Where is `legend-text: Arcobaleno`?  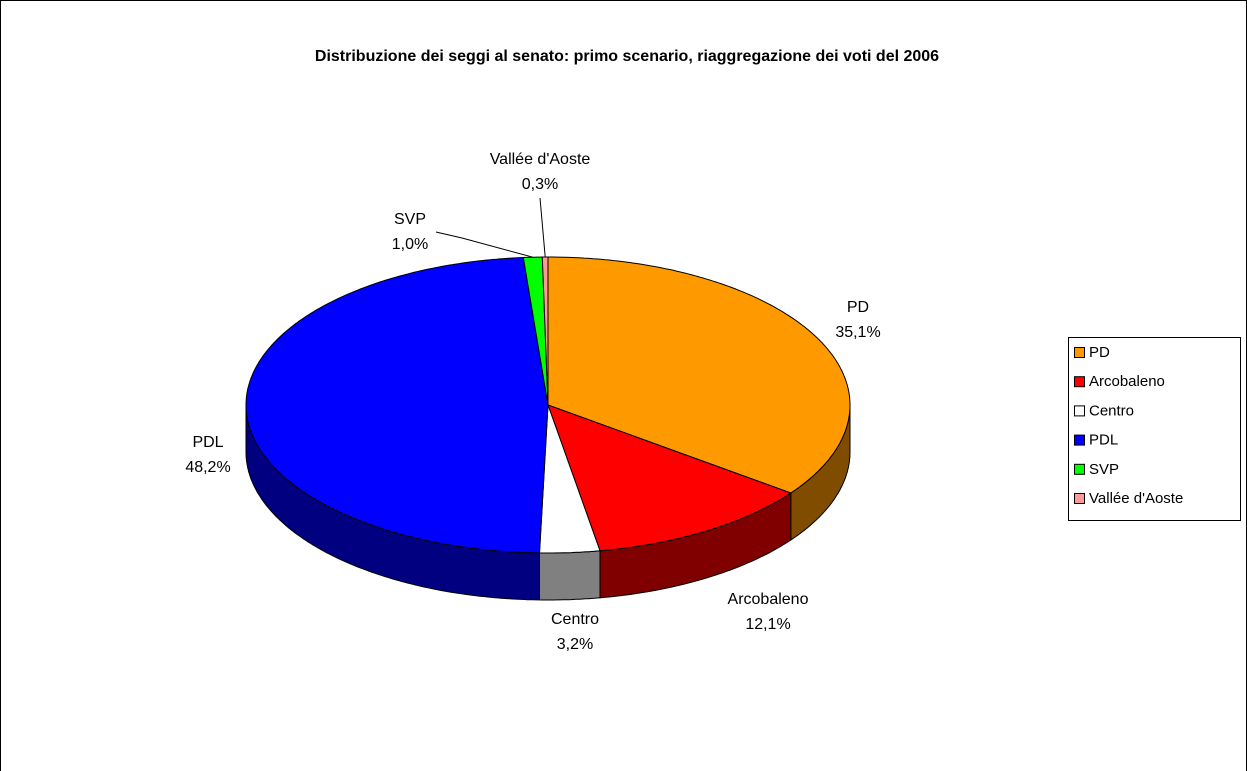 legend-text: Arcobaleno is located at coordinates (1127, 381).